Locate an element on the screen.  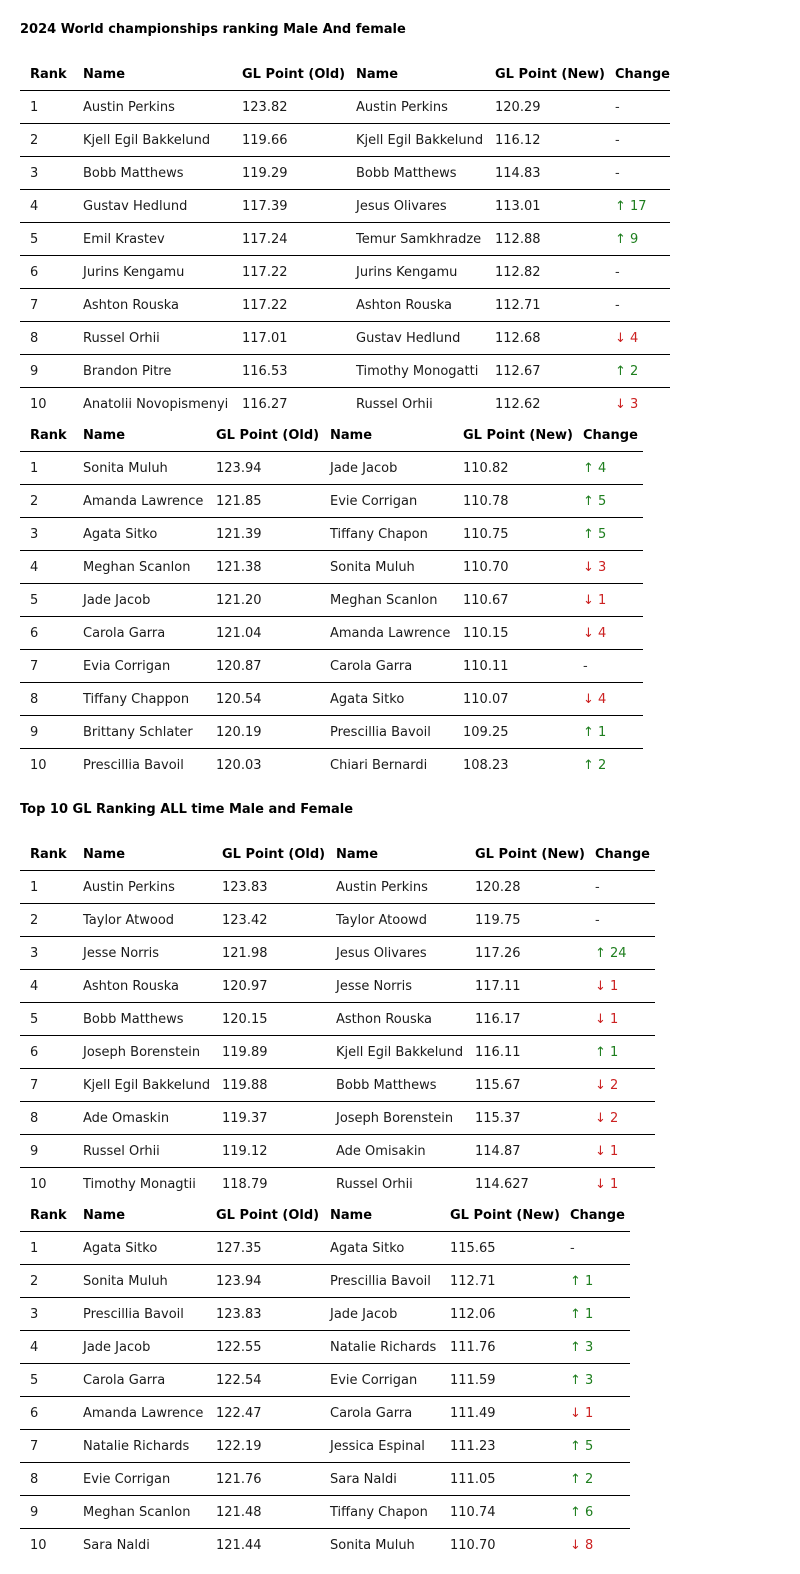
table-row: 1 Sonita Muluh 123.94 Jade Jacob 110.82 ↑ 4 is located at coordinates (331, 468).